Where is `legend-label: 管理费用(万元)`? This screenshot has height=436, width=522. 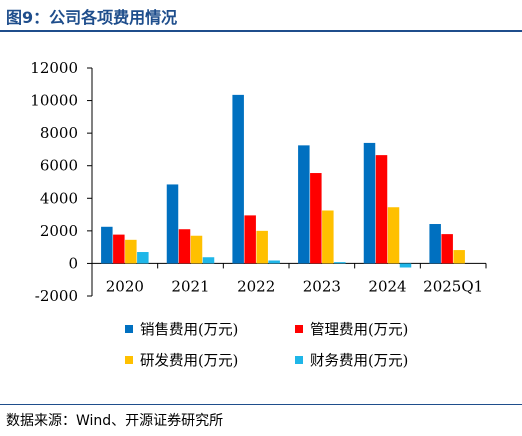 legend-label: 管理费用(万元) is located at coordinates (359, 330).